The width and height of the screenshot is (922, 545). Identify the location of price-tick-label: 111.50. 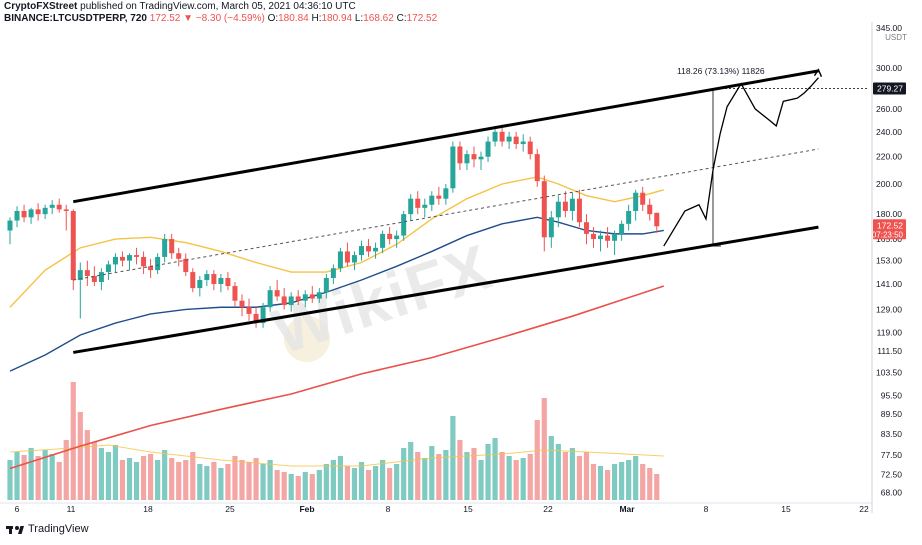
(889, 351).